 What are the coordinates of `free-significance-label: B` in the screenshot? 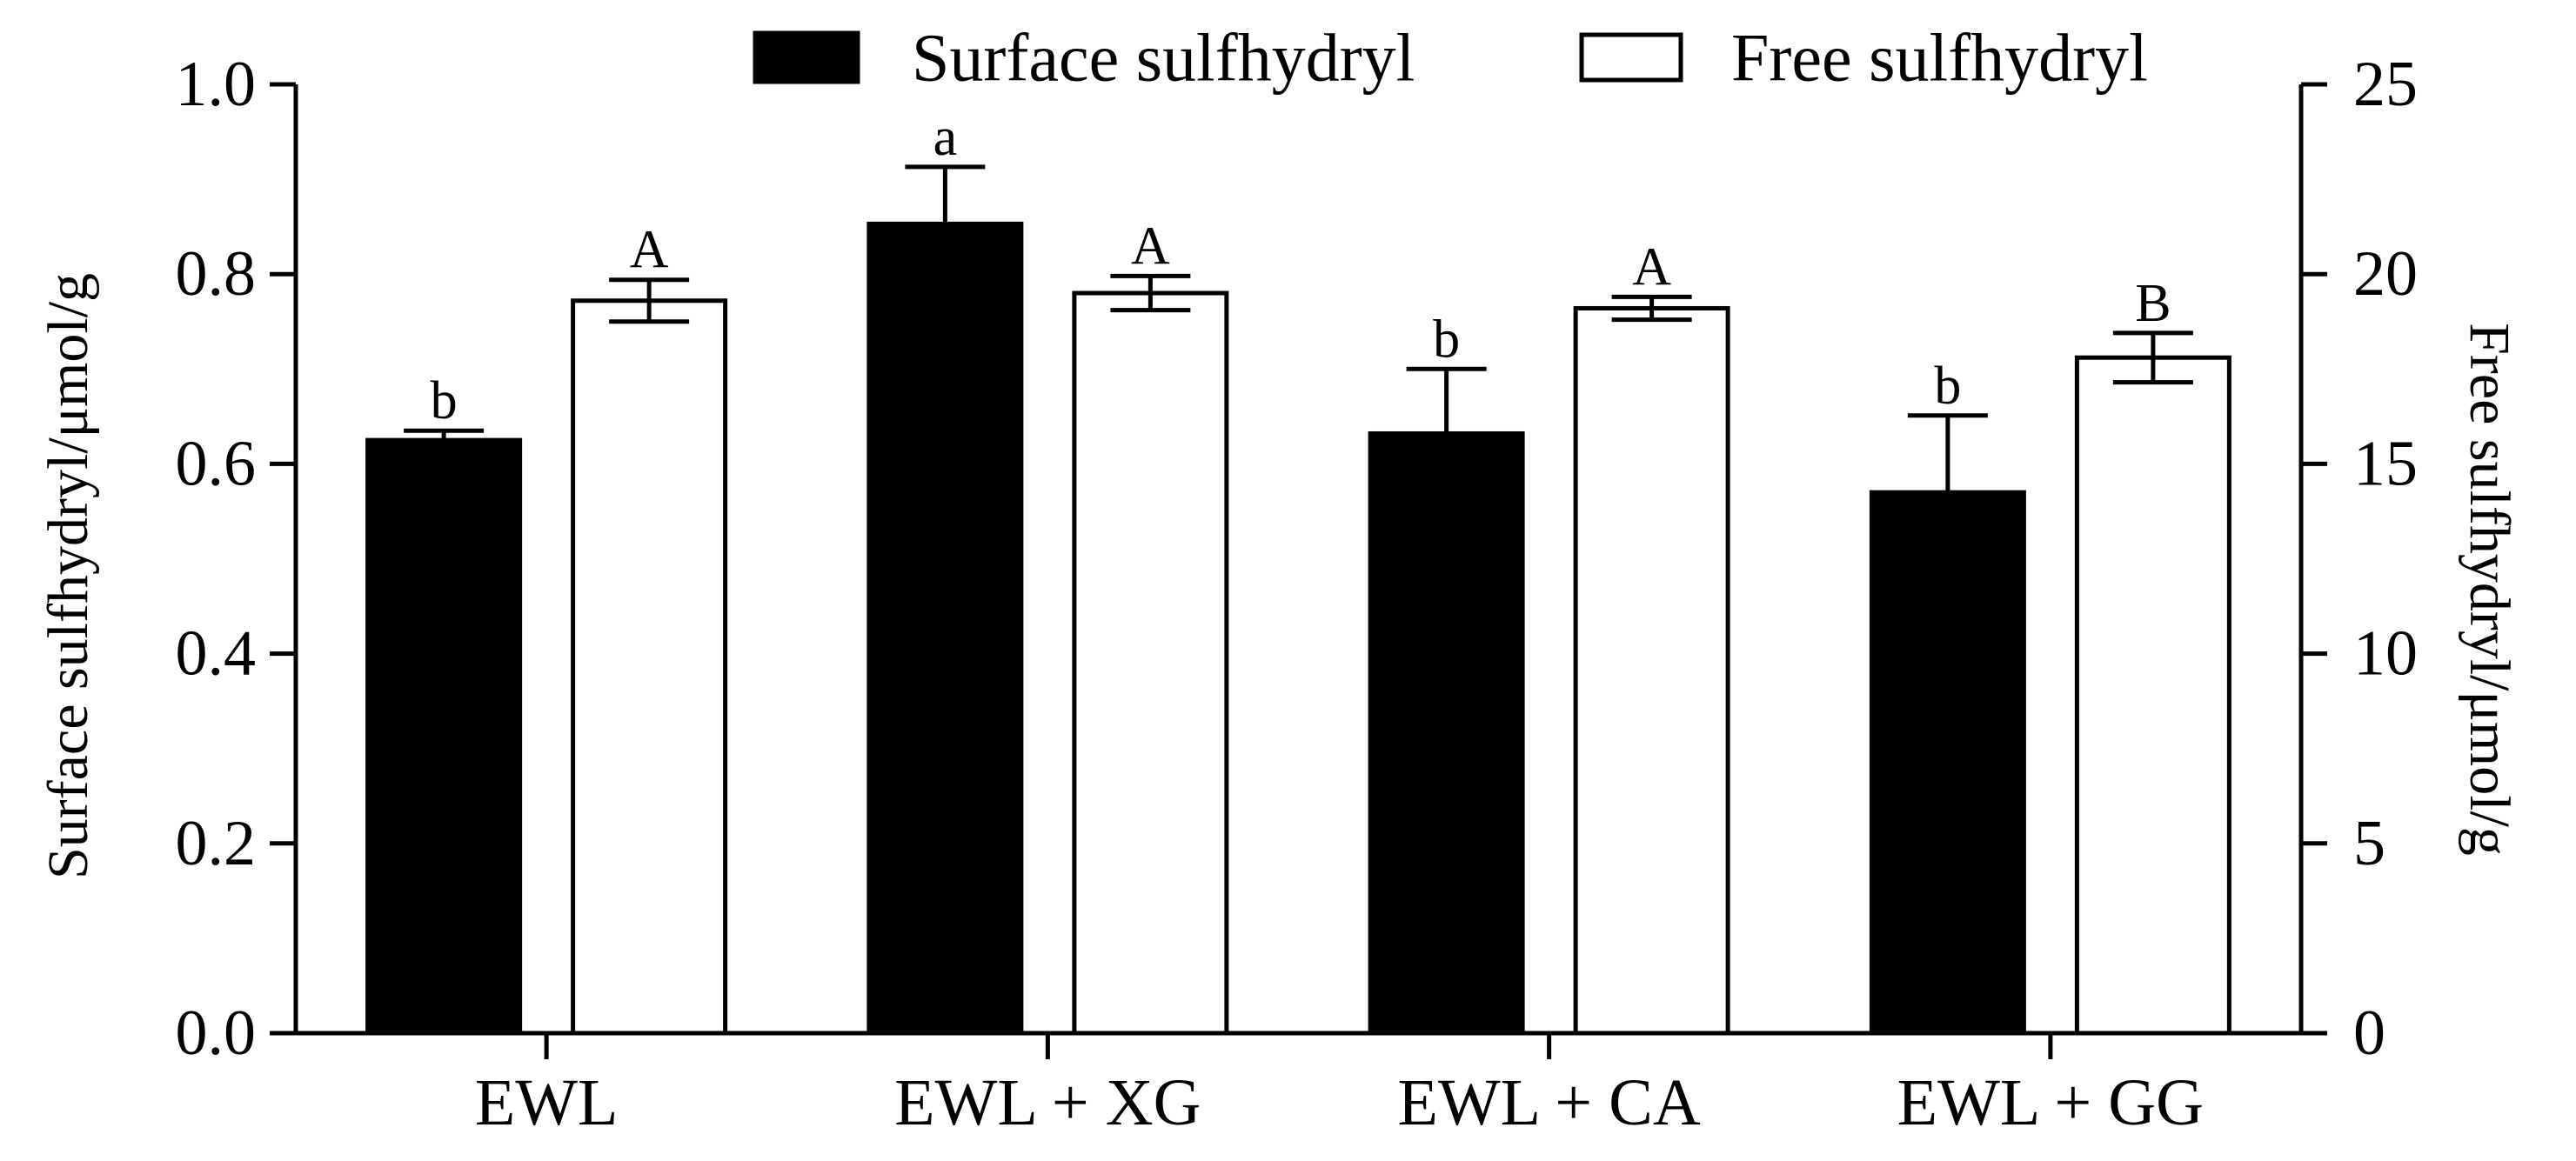 It's located at (2153, 303).